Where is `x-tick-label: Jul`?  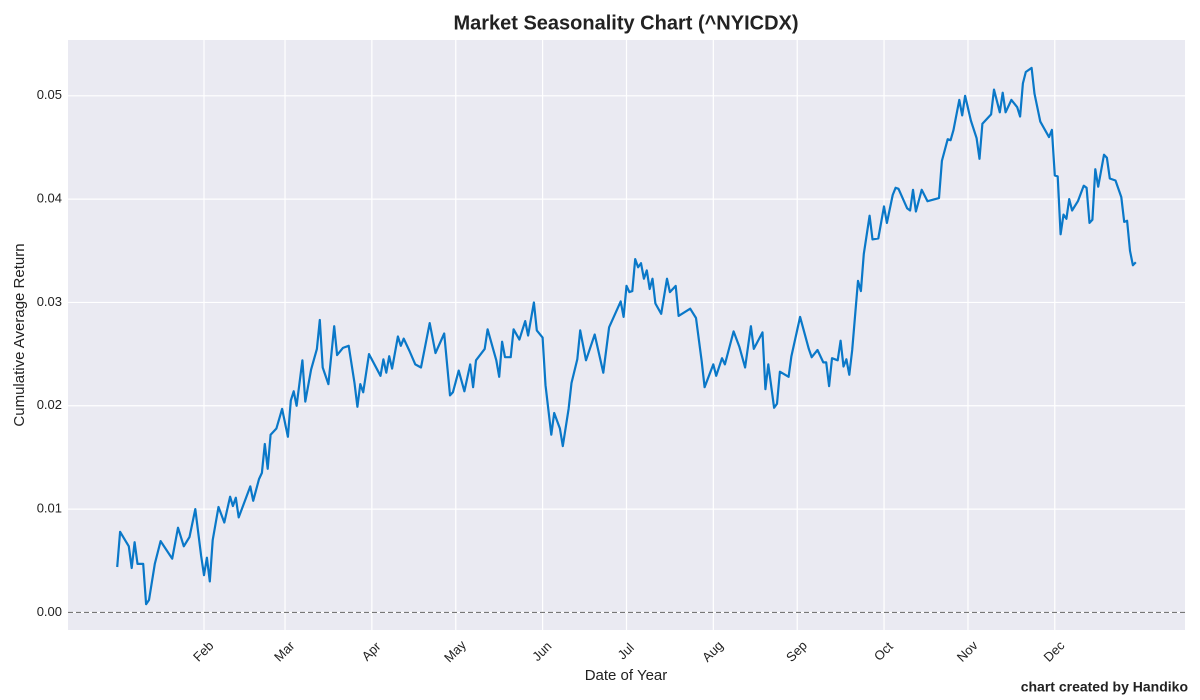 x-tick-label: Jul is located at coordinates (626, 651).